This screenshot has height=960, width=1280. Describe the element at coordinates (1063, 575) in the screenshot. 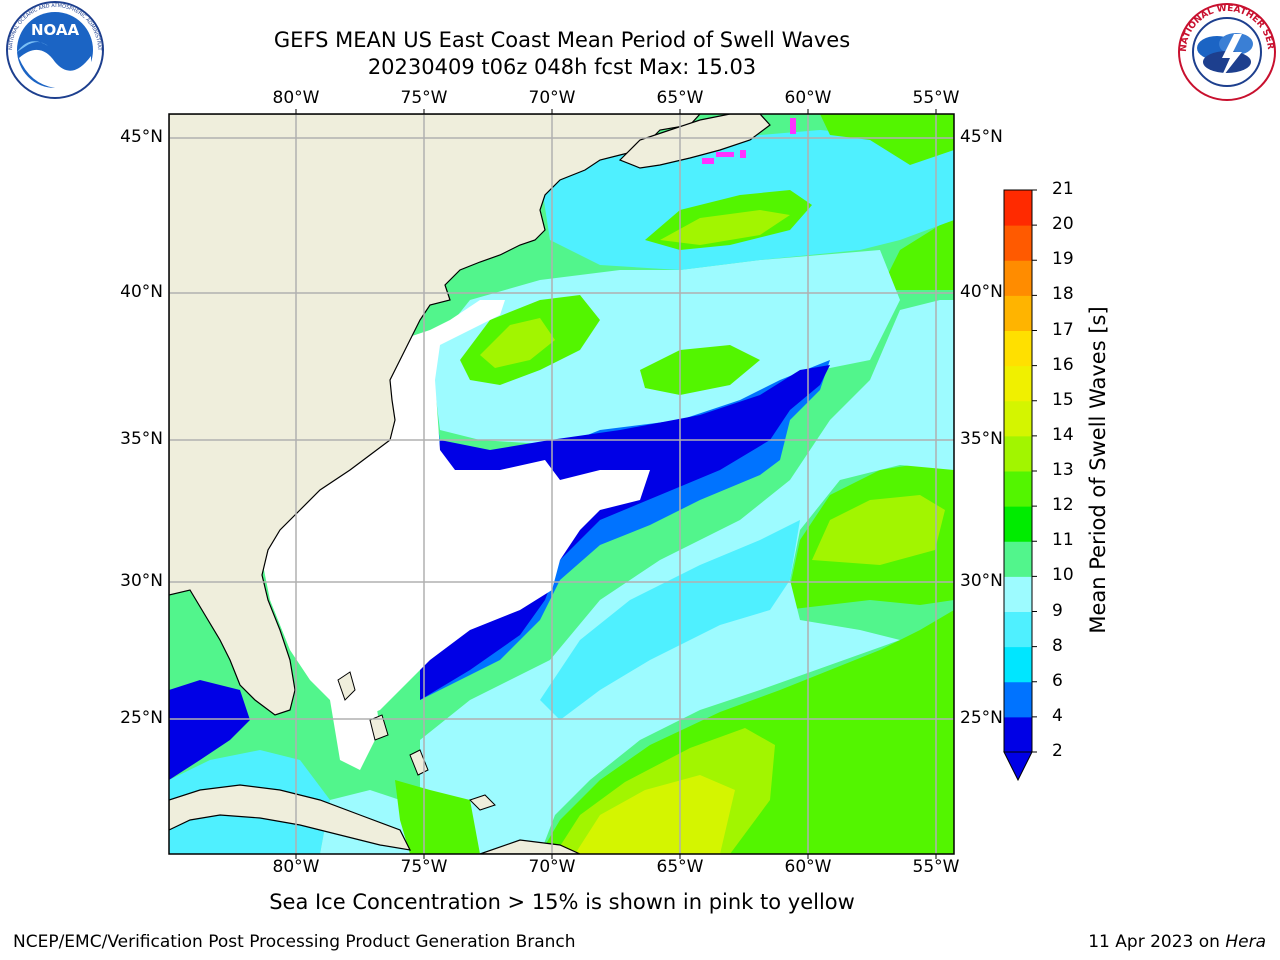

I see `colorbar-tick-label: 10` at that location.